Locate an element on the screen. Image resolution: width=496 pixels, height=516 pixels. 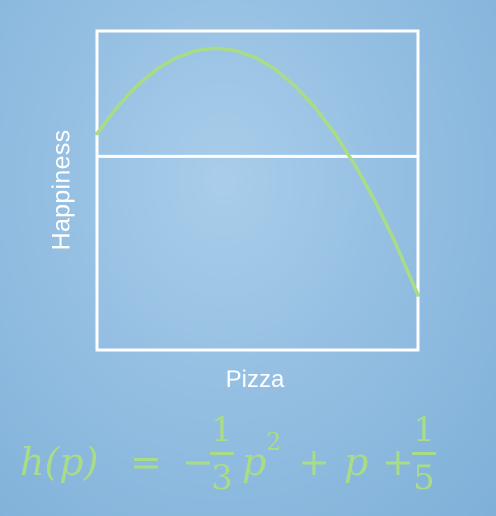
fraction-denominator: 5 is located at coordinates (424, 478).